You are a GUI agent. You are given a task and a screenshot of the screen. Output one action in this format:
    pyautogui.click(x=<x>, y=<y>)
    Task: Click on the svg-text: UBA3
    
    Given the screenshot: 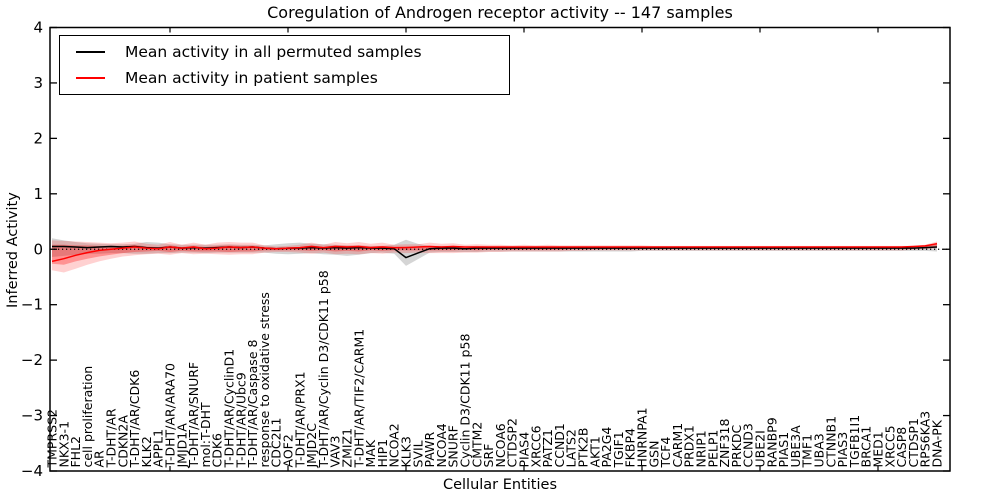 What is the action you would take?
    pyautogui.click(x=819, y=450)
    